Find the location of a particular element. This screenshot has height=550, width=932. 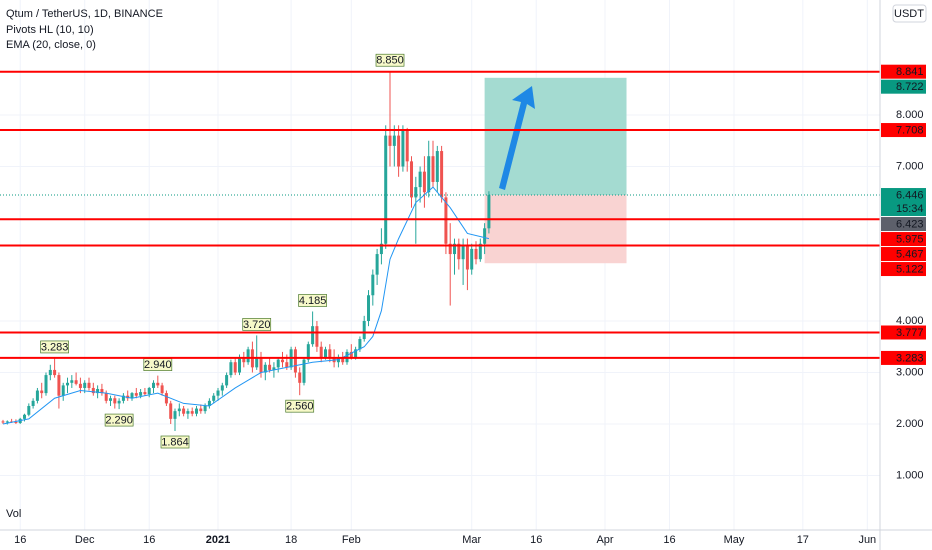

currency: USDT is located at coordinates (909, 14).